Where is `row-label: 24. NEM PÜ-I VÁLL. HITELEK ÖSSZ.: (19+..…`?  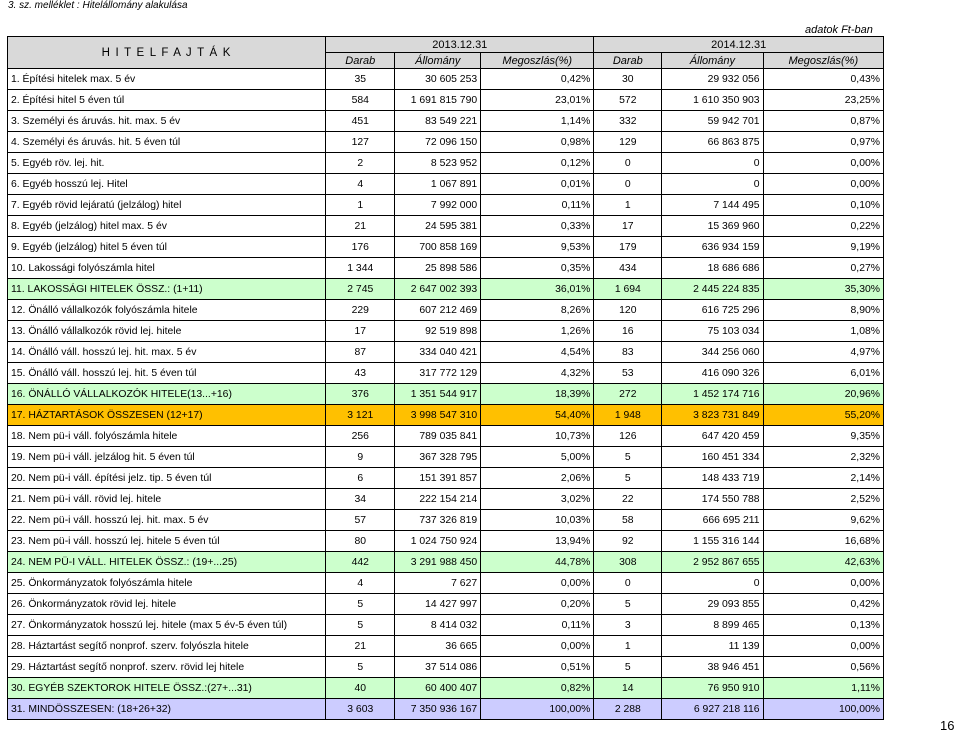
row-label: 24. NEM PÜ-I VÁLL. HITELEK ÖSSZ.: (19+..… is located at coordinates (166, 562).